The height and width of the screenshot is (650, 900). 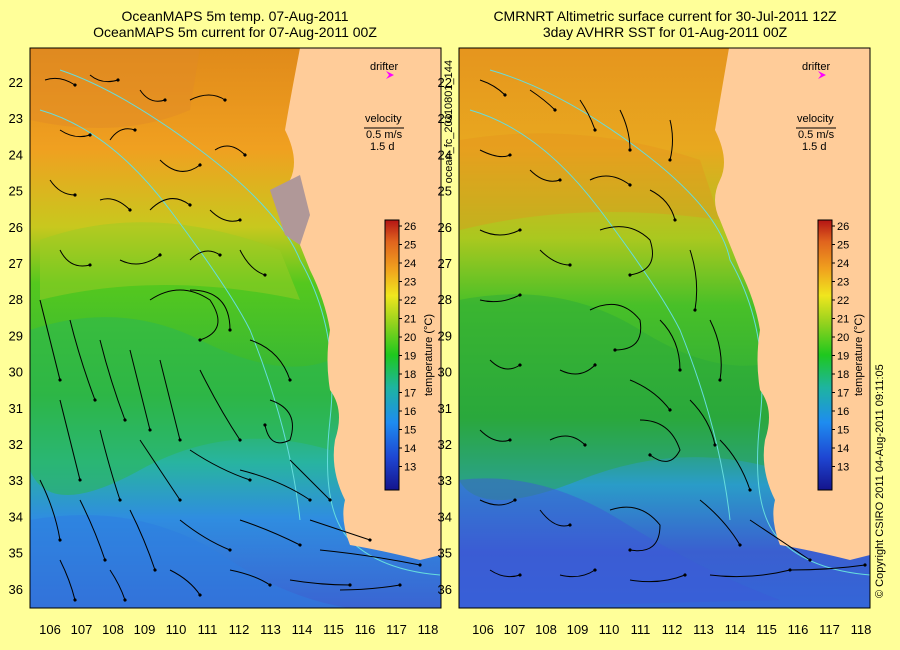 What do you see at coordinates (290, 210) in the screenshot?
I see `left-shelf-island` at bounding box center [290, 210].